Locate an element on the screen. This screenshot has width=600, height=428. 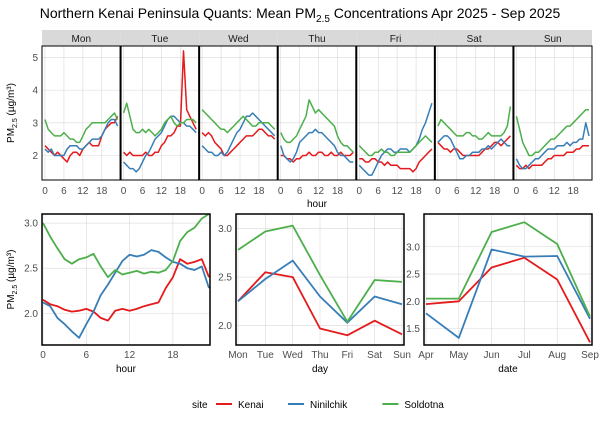
facet-label: Thu is located at coordinates (316, 39).